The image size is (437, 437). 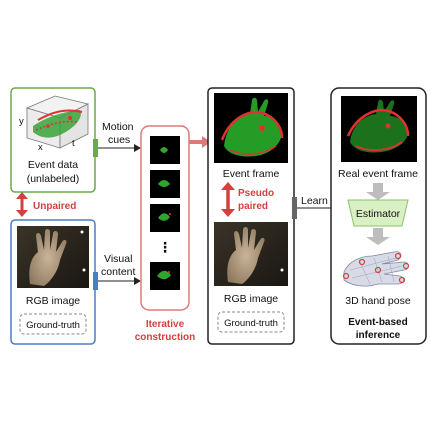 I want to click on axis-y-label: y, so click(x=21, y=121).